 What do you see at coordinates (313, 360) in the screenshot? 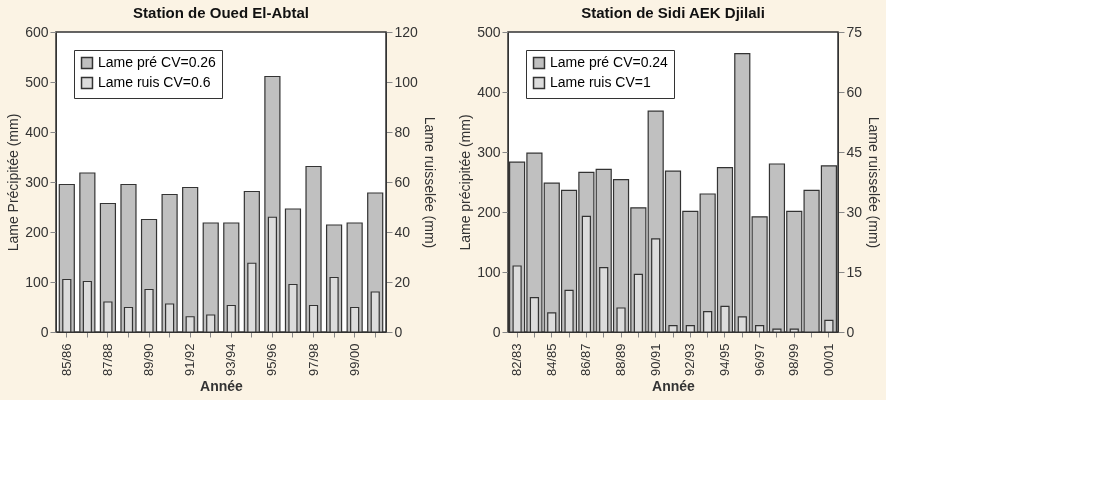
I see `x-tick-label: 97/98` at bounding box center [313, 360].